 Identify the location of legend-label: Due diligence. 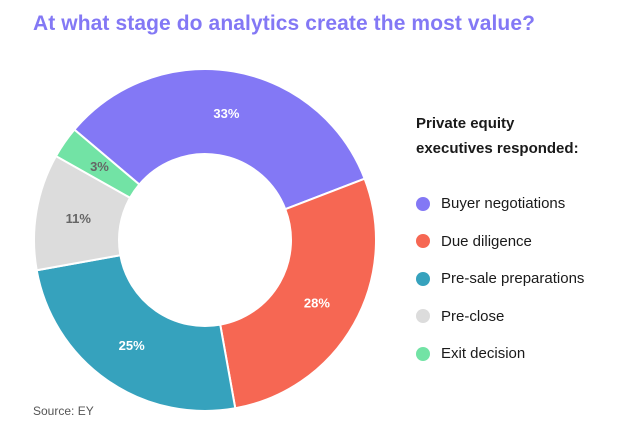
(486, 241).